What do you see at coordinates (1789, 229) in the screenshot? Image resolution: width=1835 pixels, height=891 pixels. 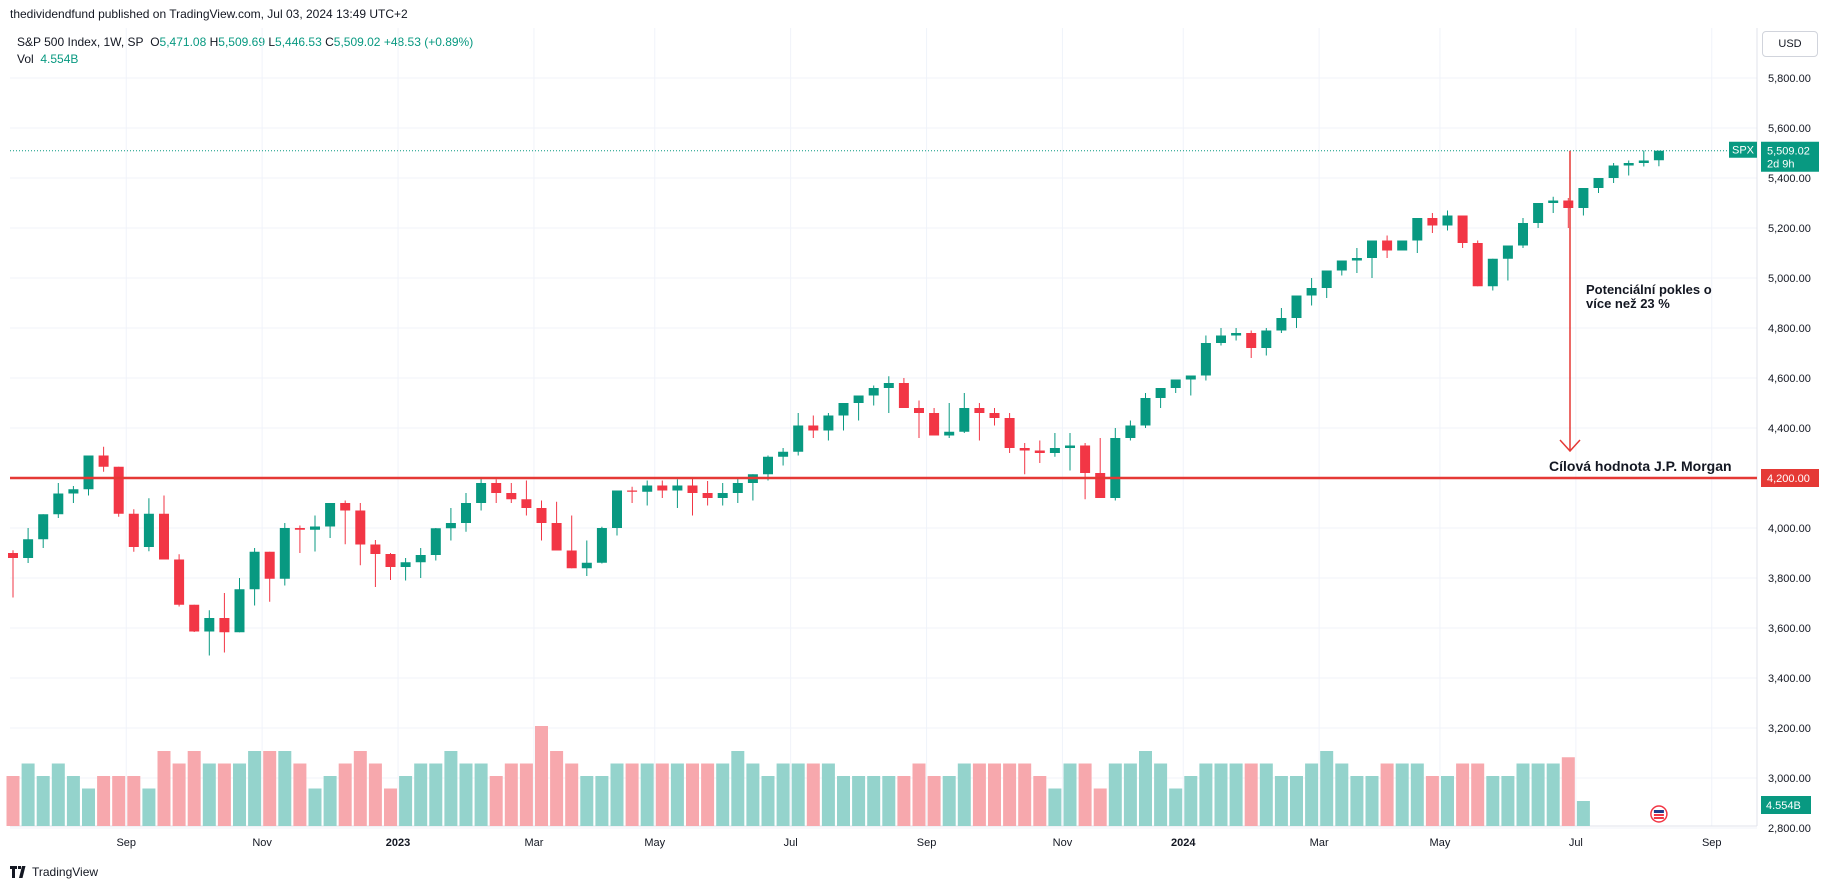 I see `y-tick-label: 5,200.00` at bounding box center [1789, 229].